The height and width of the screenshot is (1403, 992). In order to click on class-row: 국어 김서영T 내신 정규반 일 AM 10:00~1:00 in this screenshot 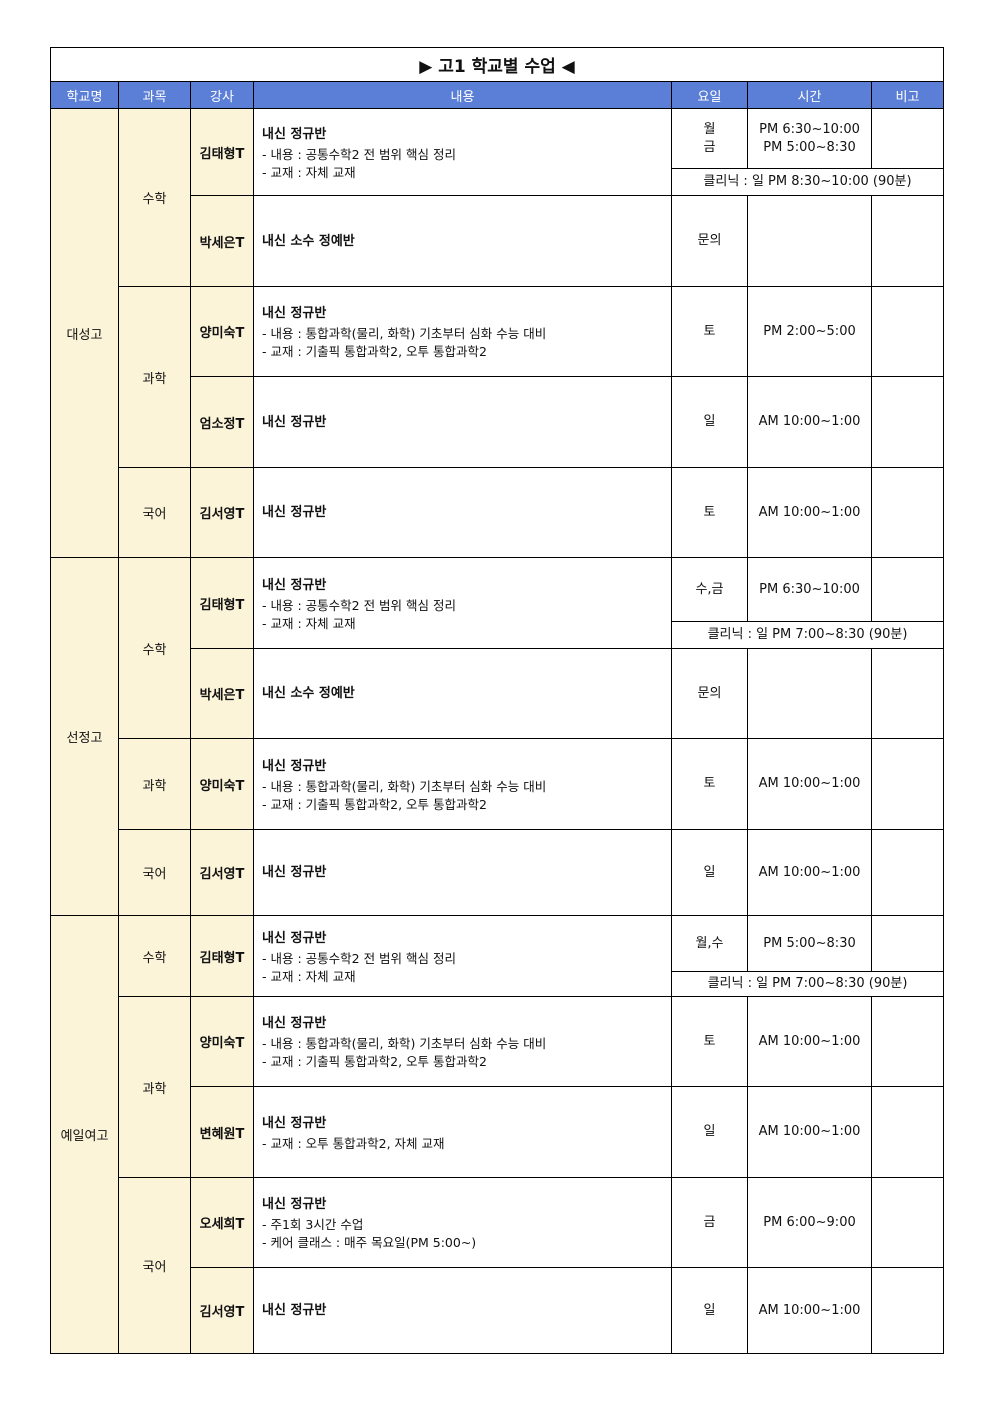, I will do `click(497, 872)`.